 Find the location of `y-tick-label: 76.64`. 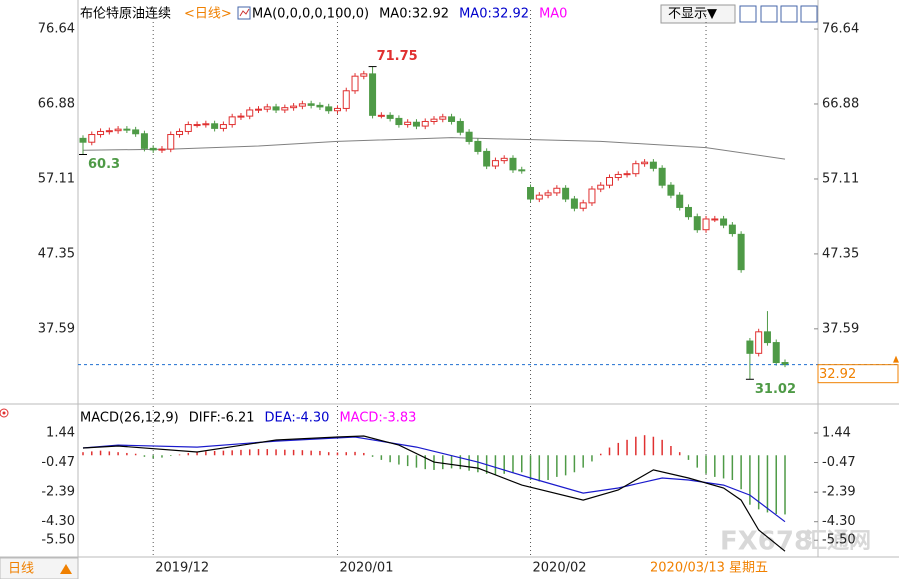

y-tick-label: 76.64 is located at coordinates (56, 29).